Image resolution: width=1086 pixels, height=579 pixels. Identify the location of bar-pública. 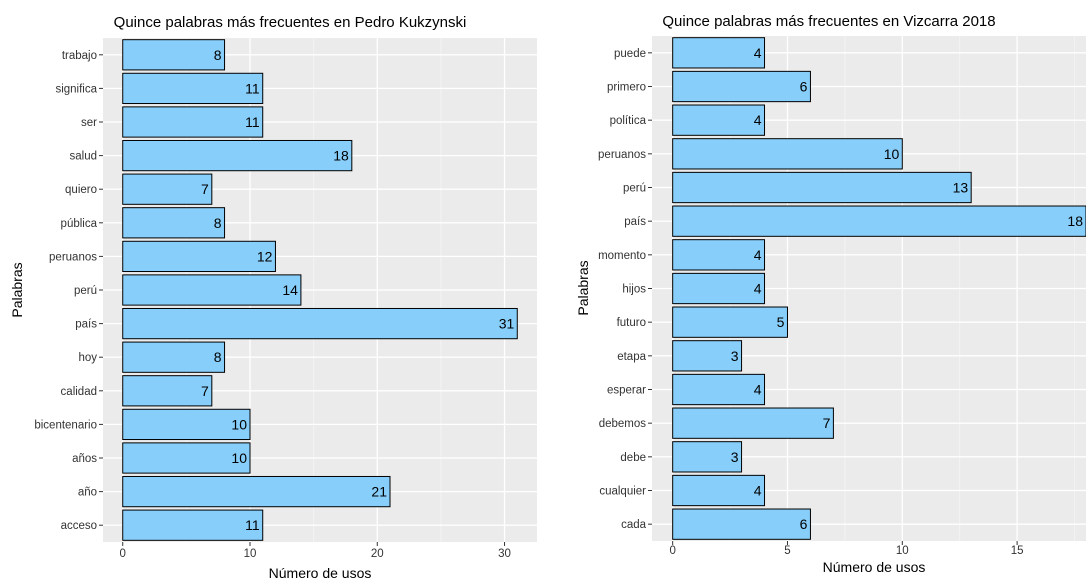
(174, 223).